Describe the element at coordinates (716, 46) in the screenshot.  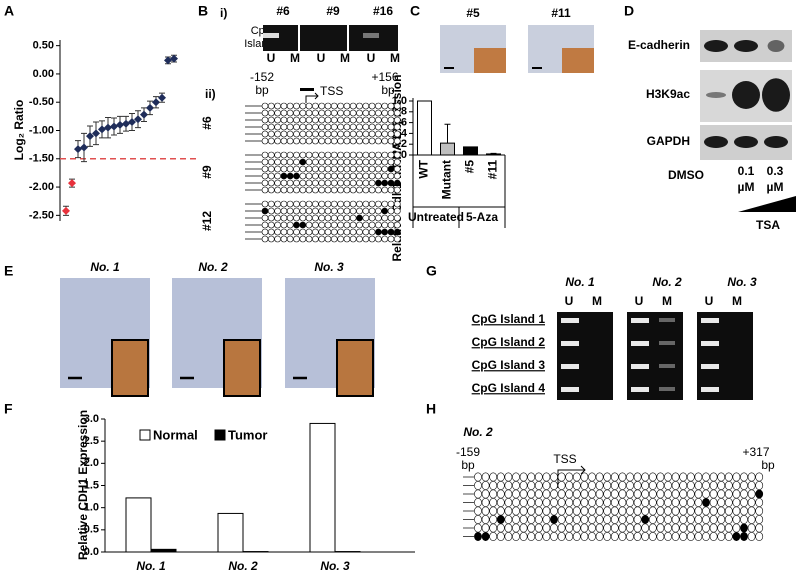
I see `blot-band` at that location.